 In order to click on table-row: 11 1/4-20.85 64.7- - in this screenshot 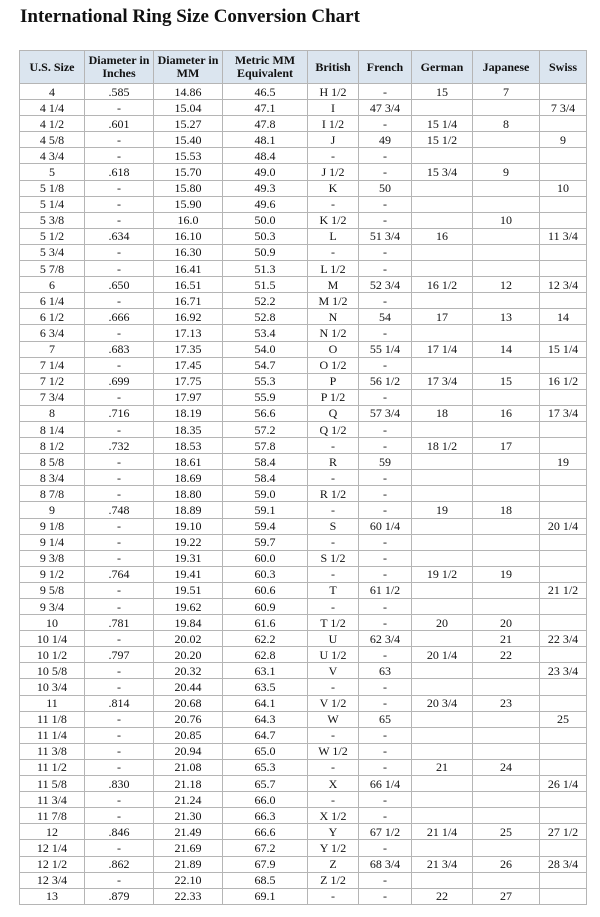, I will do `click(303, 735)`.